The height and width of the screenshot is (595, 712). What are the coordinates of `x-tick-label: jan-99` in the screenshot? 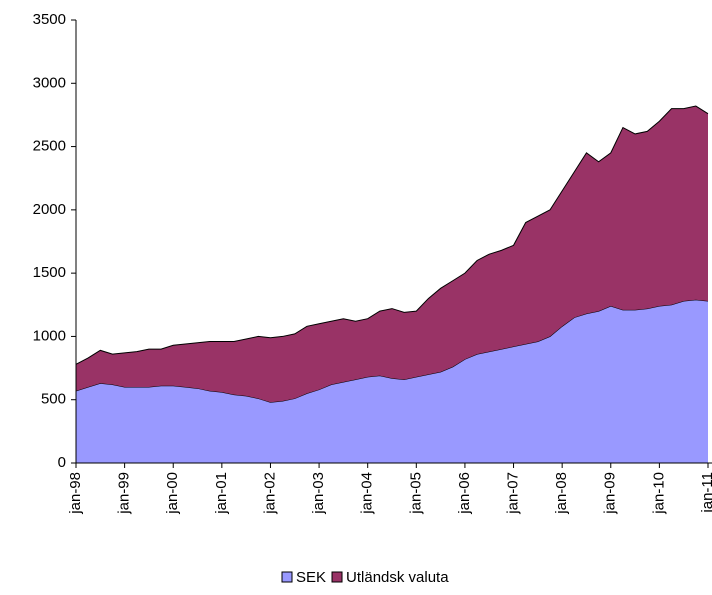 It's located at (124, 493).